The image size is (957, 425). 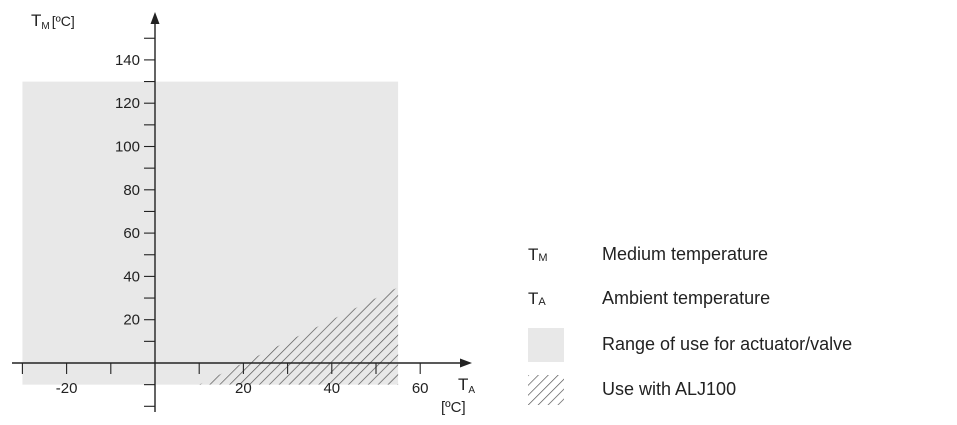 What do you see at coordinates (131, 320) in the screenshot?
I see `y-tick-label: 20` at bounding box center [131, 320].